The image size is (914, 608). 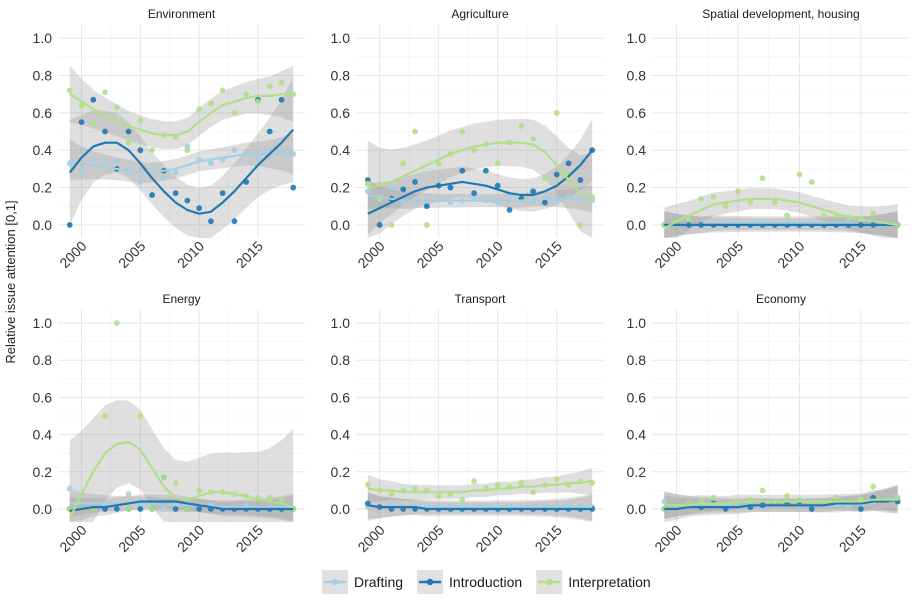 I want to click on panel-title: Spatial development, housing, so click(x=780, y=14).